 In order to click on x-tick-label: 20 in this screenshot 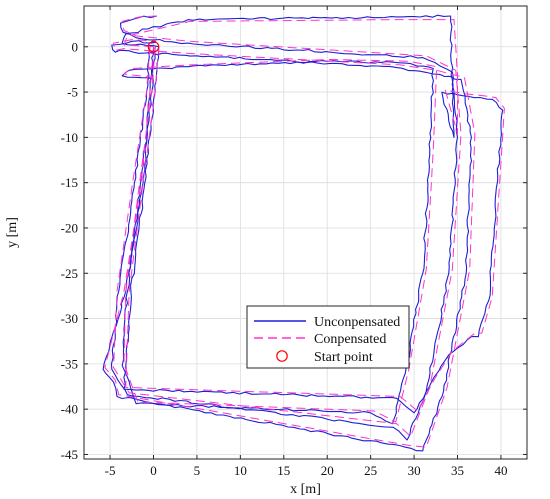, I will do `click(327, 470)`.